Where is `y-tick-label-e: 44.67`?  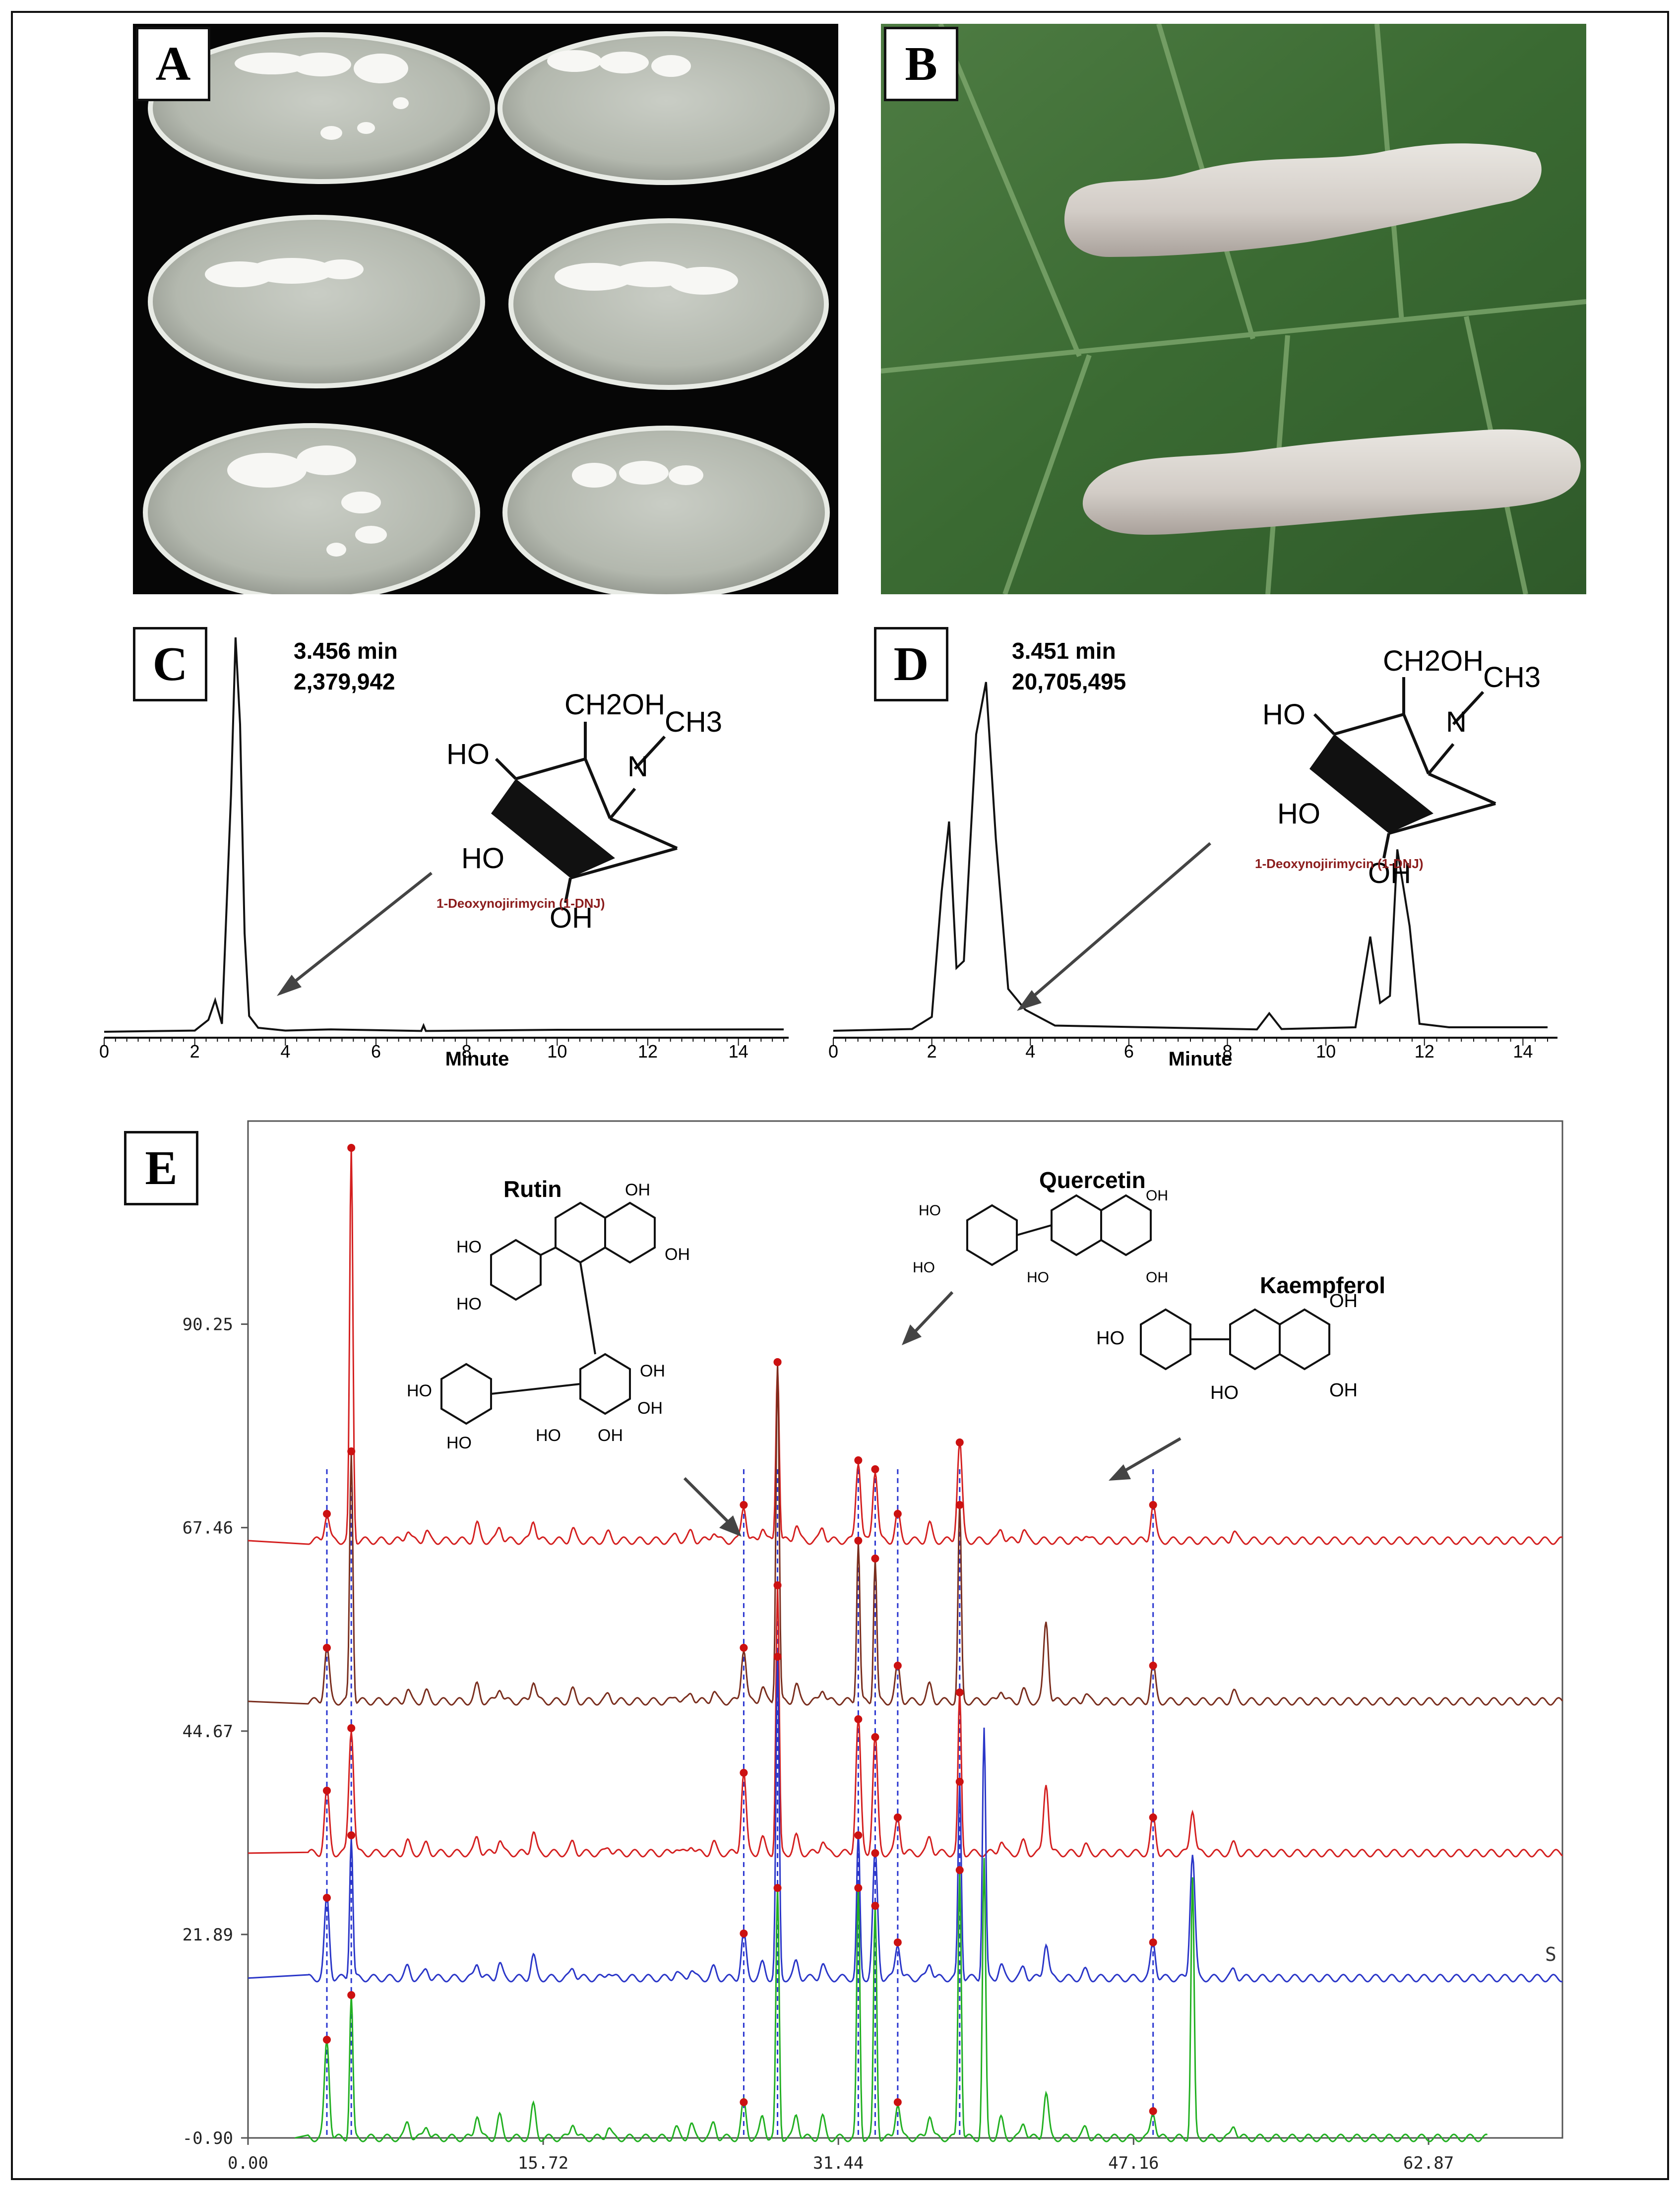
y-tick-label-e: 44.67 is located at coordinates (208, 1732).